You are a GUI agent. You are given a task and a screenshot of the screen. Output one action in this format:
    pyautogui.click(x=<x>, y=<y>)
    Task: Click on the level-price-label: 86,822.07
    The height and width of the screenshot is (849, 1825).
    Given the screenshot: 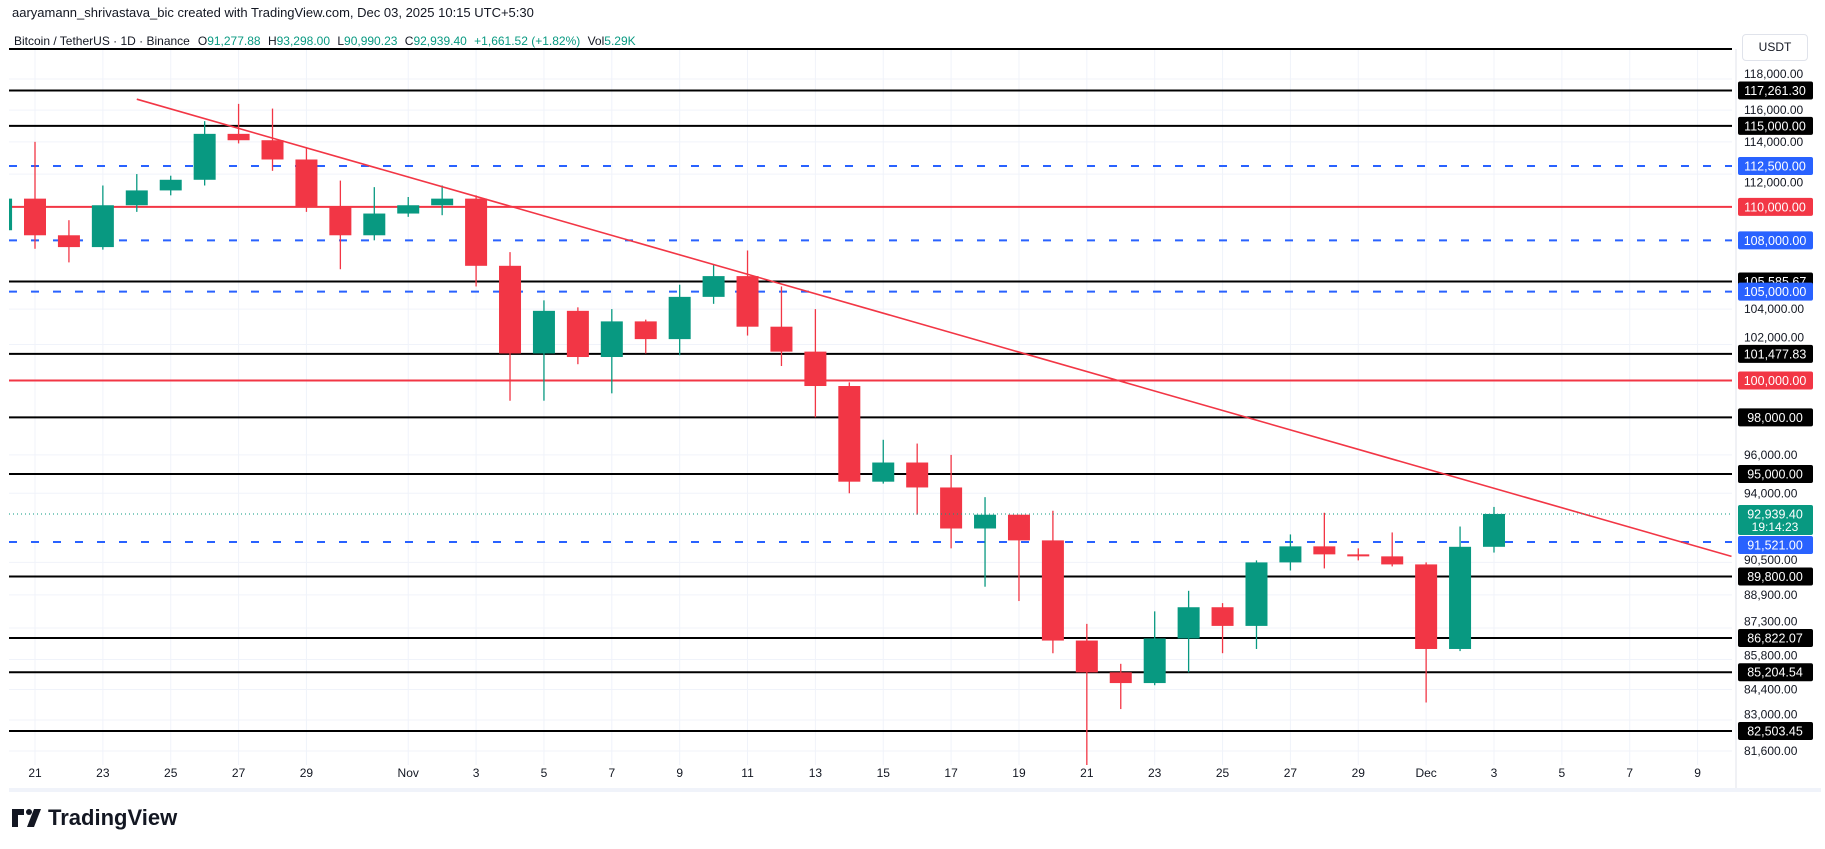 What is the action you would take?
    pyautogui.click(x=1775, y=638)
    